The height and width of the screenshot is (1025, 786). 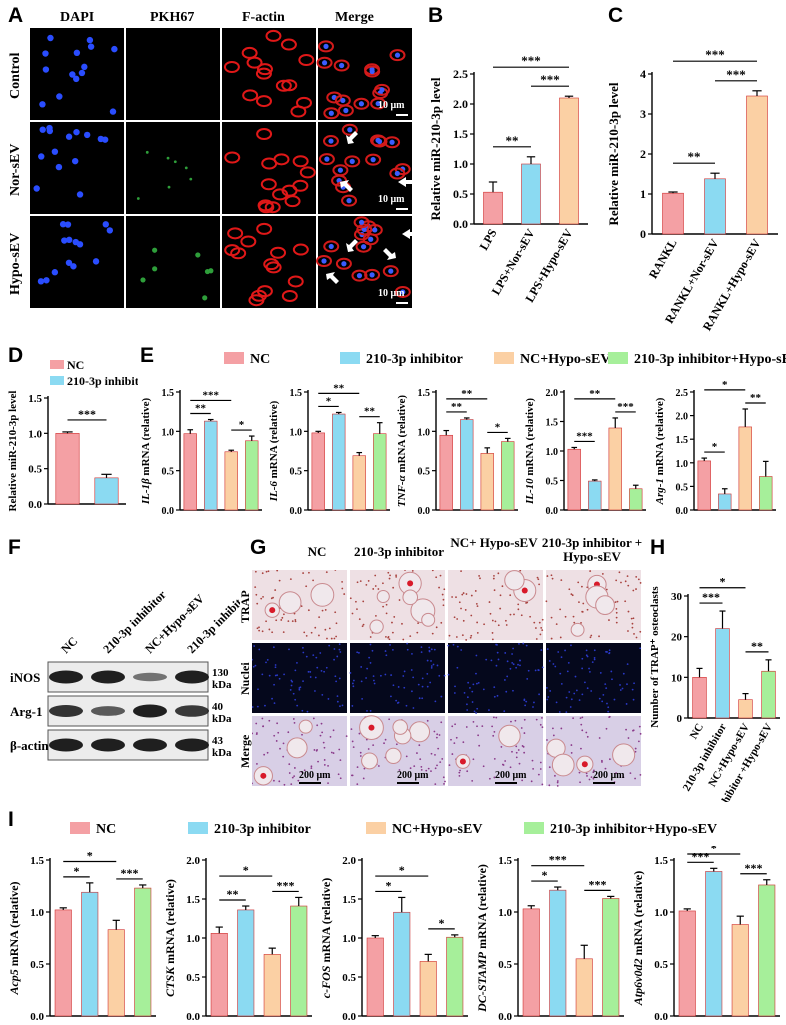 I want to click on y-axis-label-gene: IL-1β, so click(x=146, y=491).